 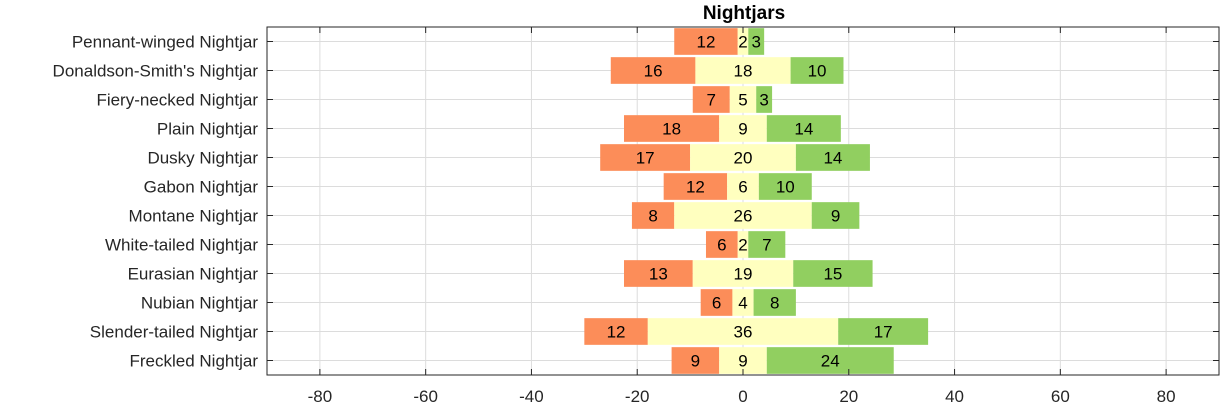 I want to click on bar-left-label: 17, so click(x=645, y=158).